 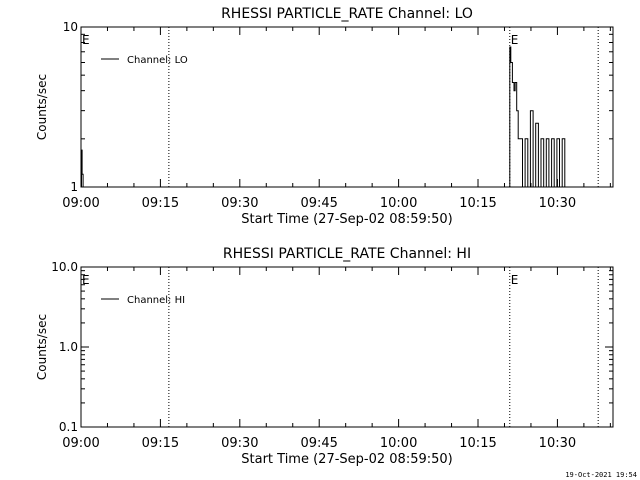 What do you see at coordinates (347, 14) in the screenshot?
I see `chart-title: RHESSI PARTICLE_RATE Channel: LO` at bounding box center [347, 14].